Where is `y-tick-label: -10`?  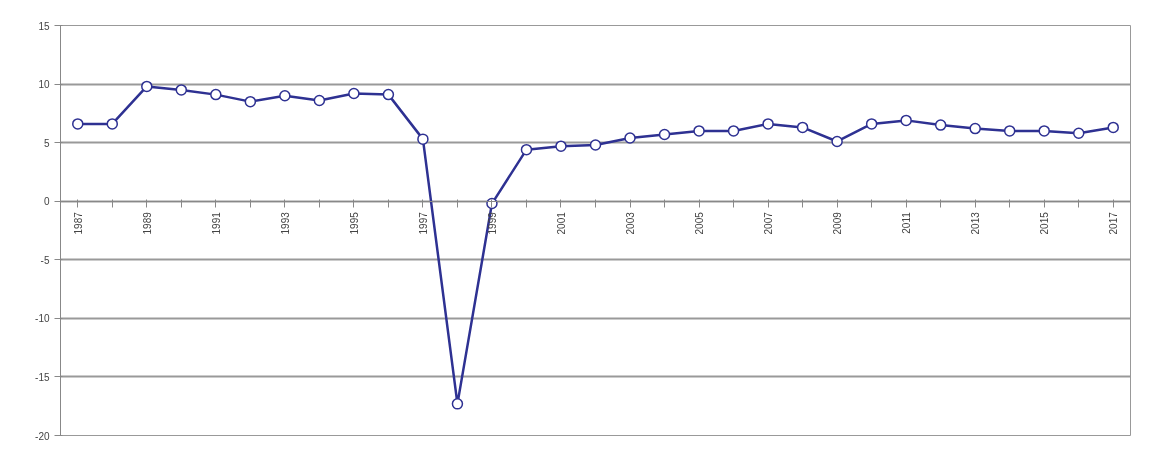 y-tick-label: -10 is located at coordinates (42, 319).